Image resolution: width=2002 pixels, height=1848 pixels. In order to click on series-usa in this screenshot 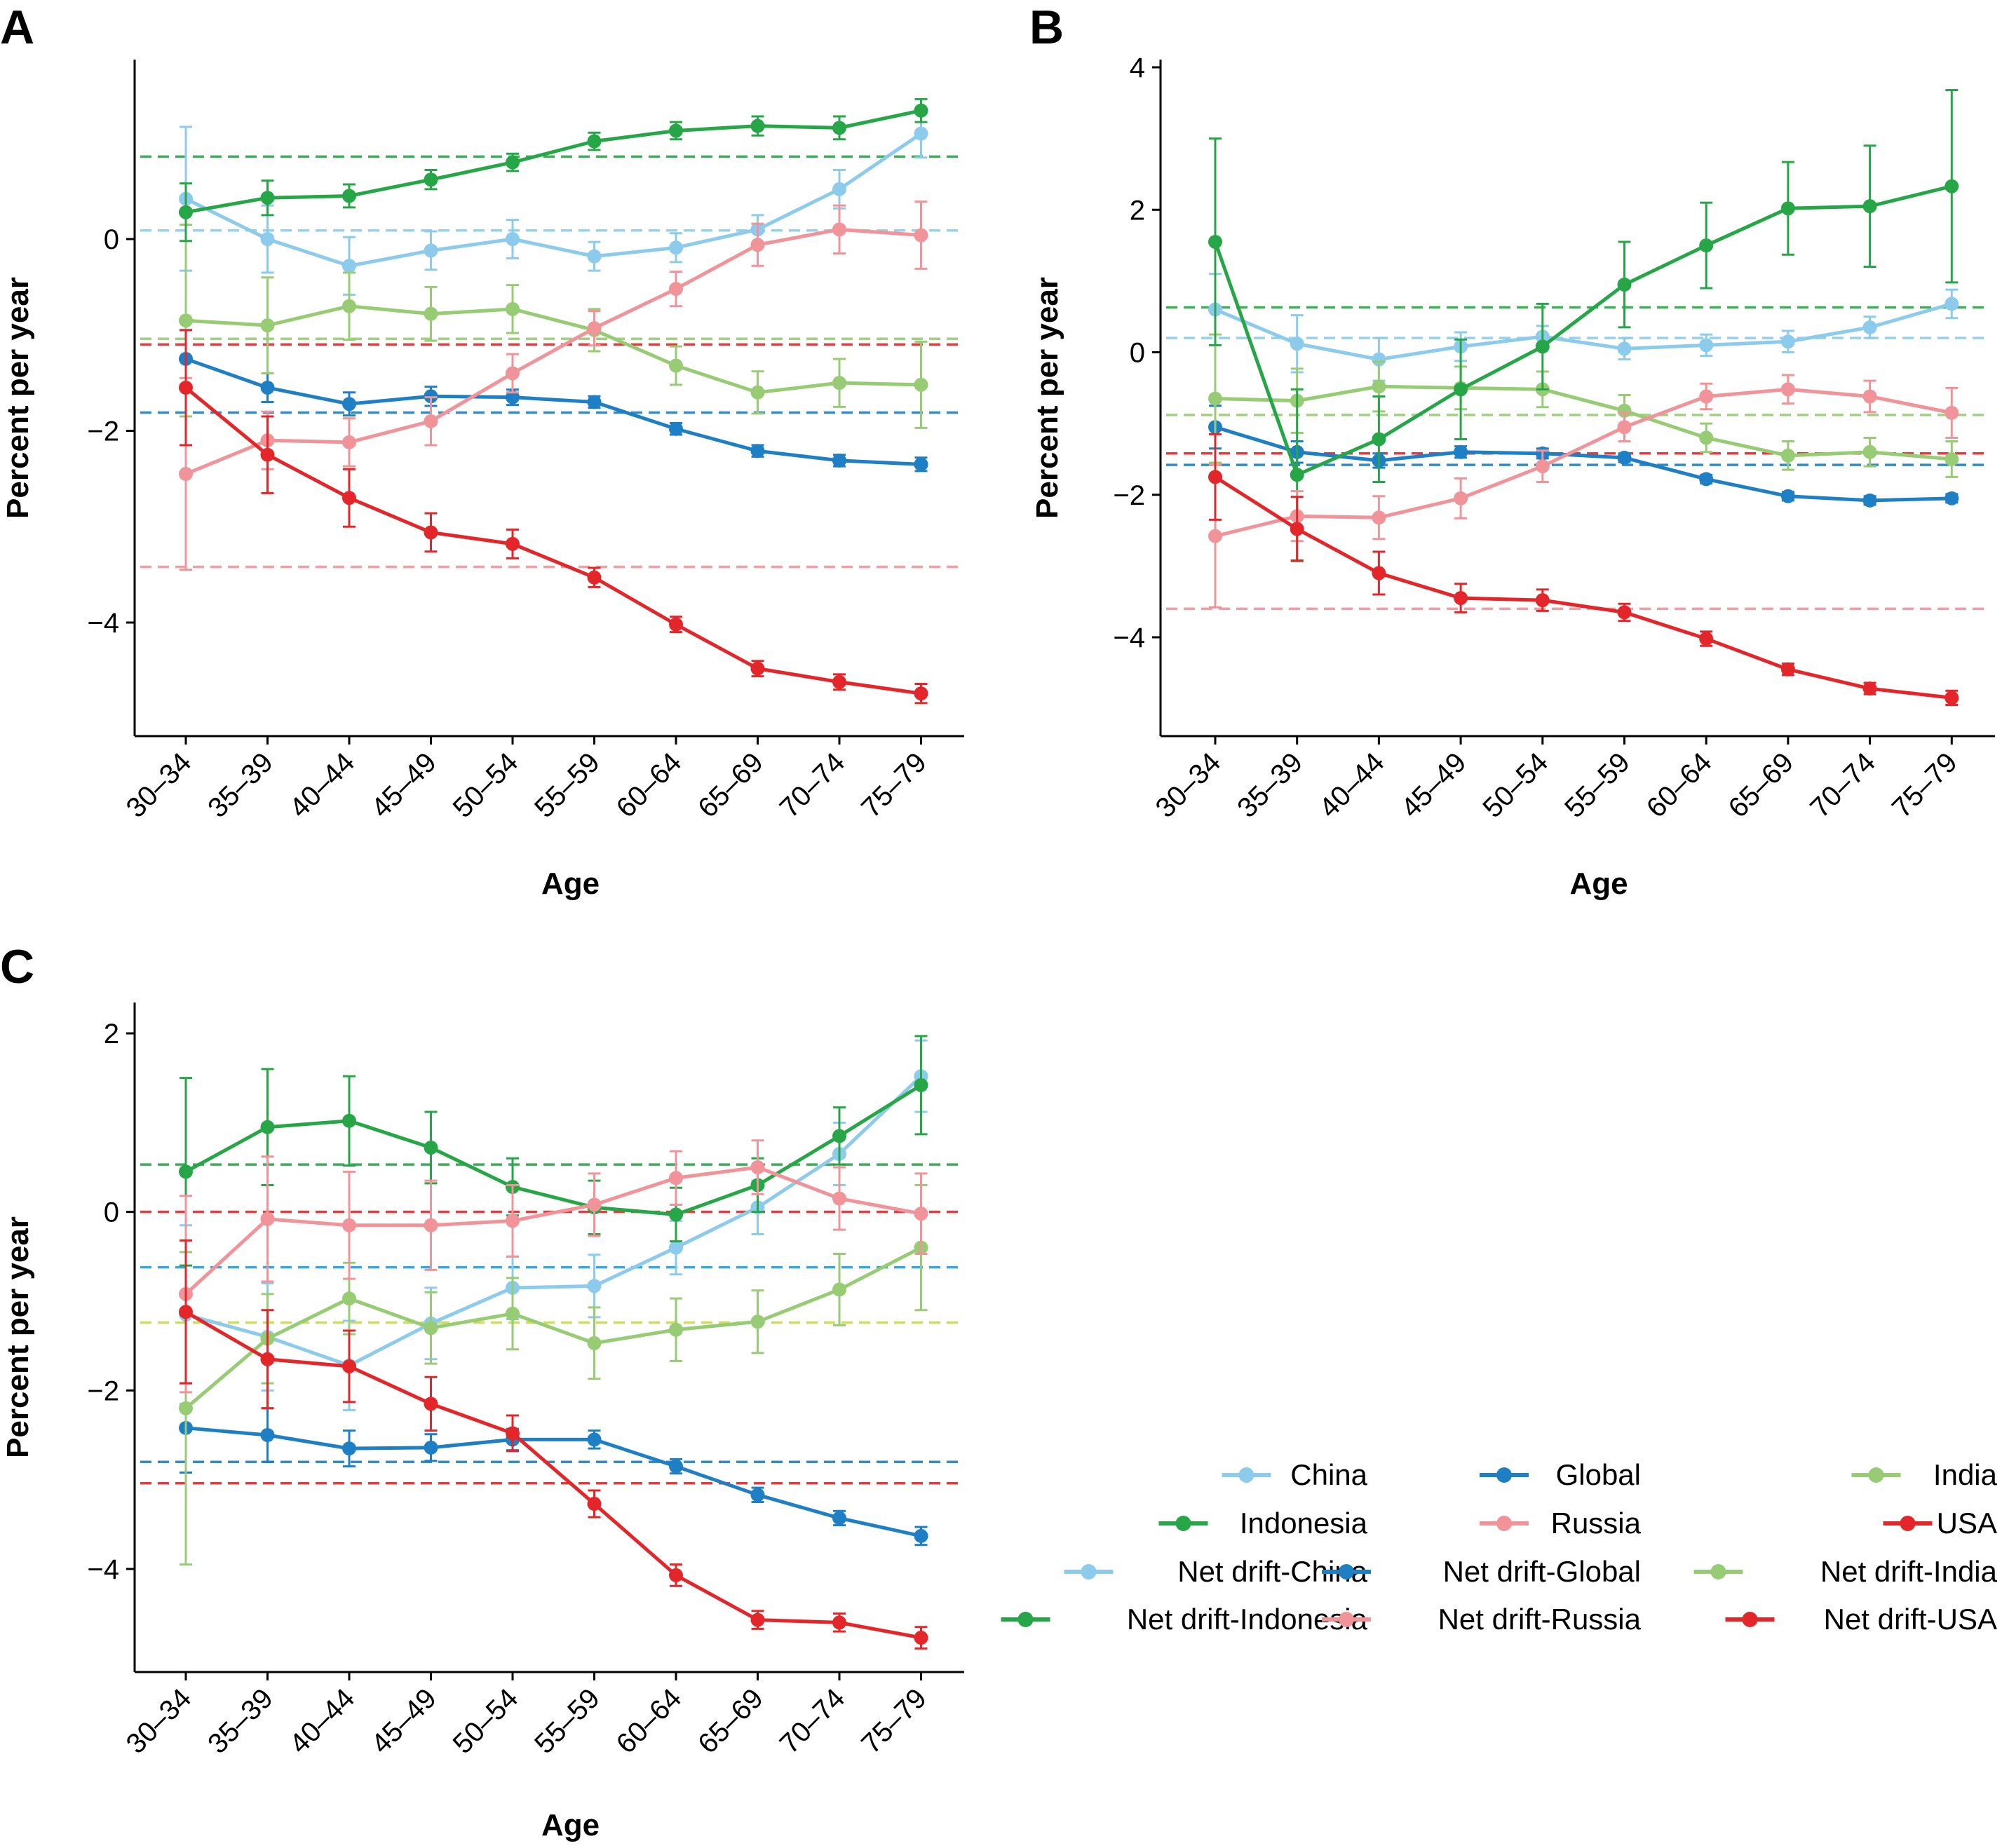, I will do `click(553, 517)`.